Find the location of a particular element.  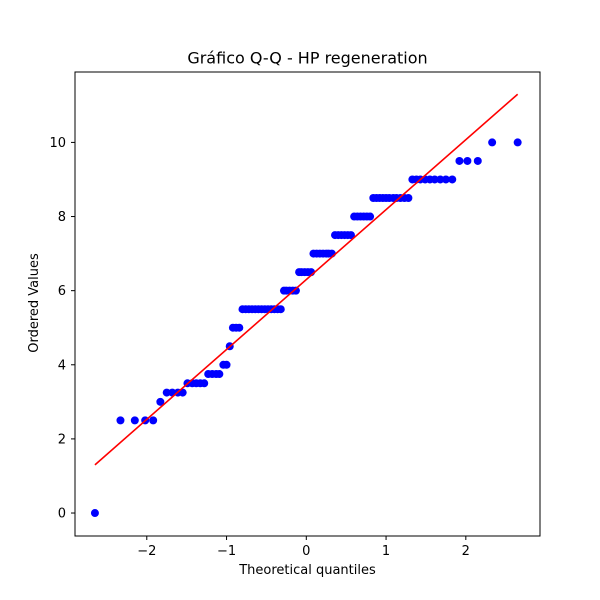

y-tick-label: 0 is located at coordinates (62, 514).